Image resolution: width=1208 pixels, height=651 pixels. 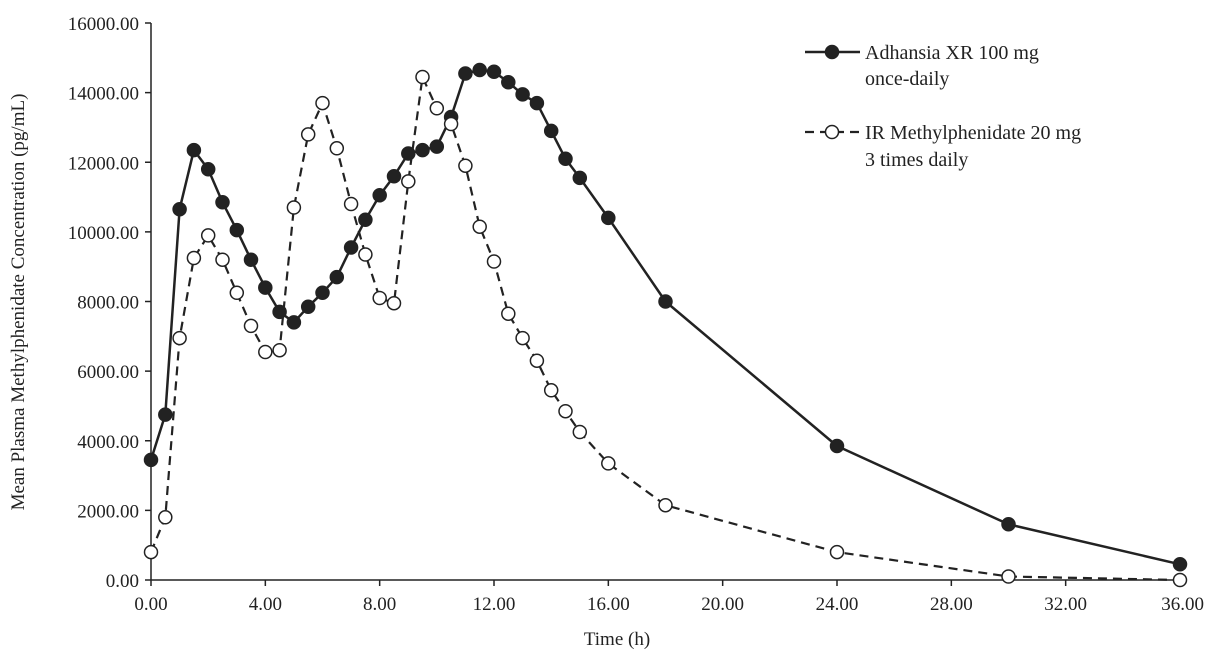 I want to click on y-tick-label: 16000.00, so click(x=103, y=24).